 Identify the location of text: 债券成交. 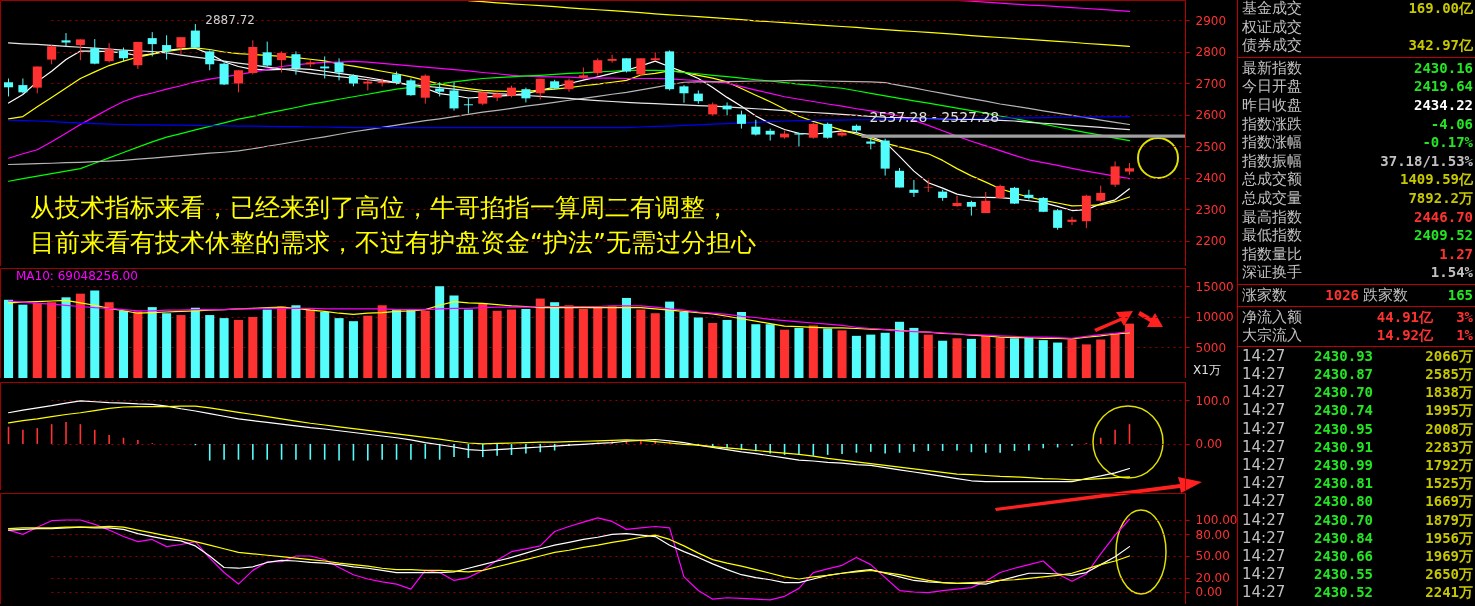
(1272, 45).